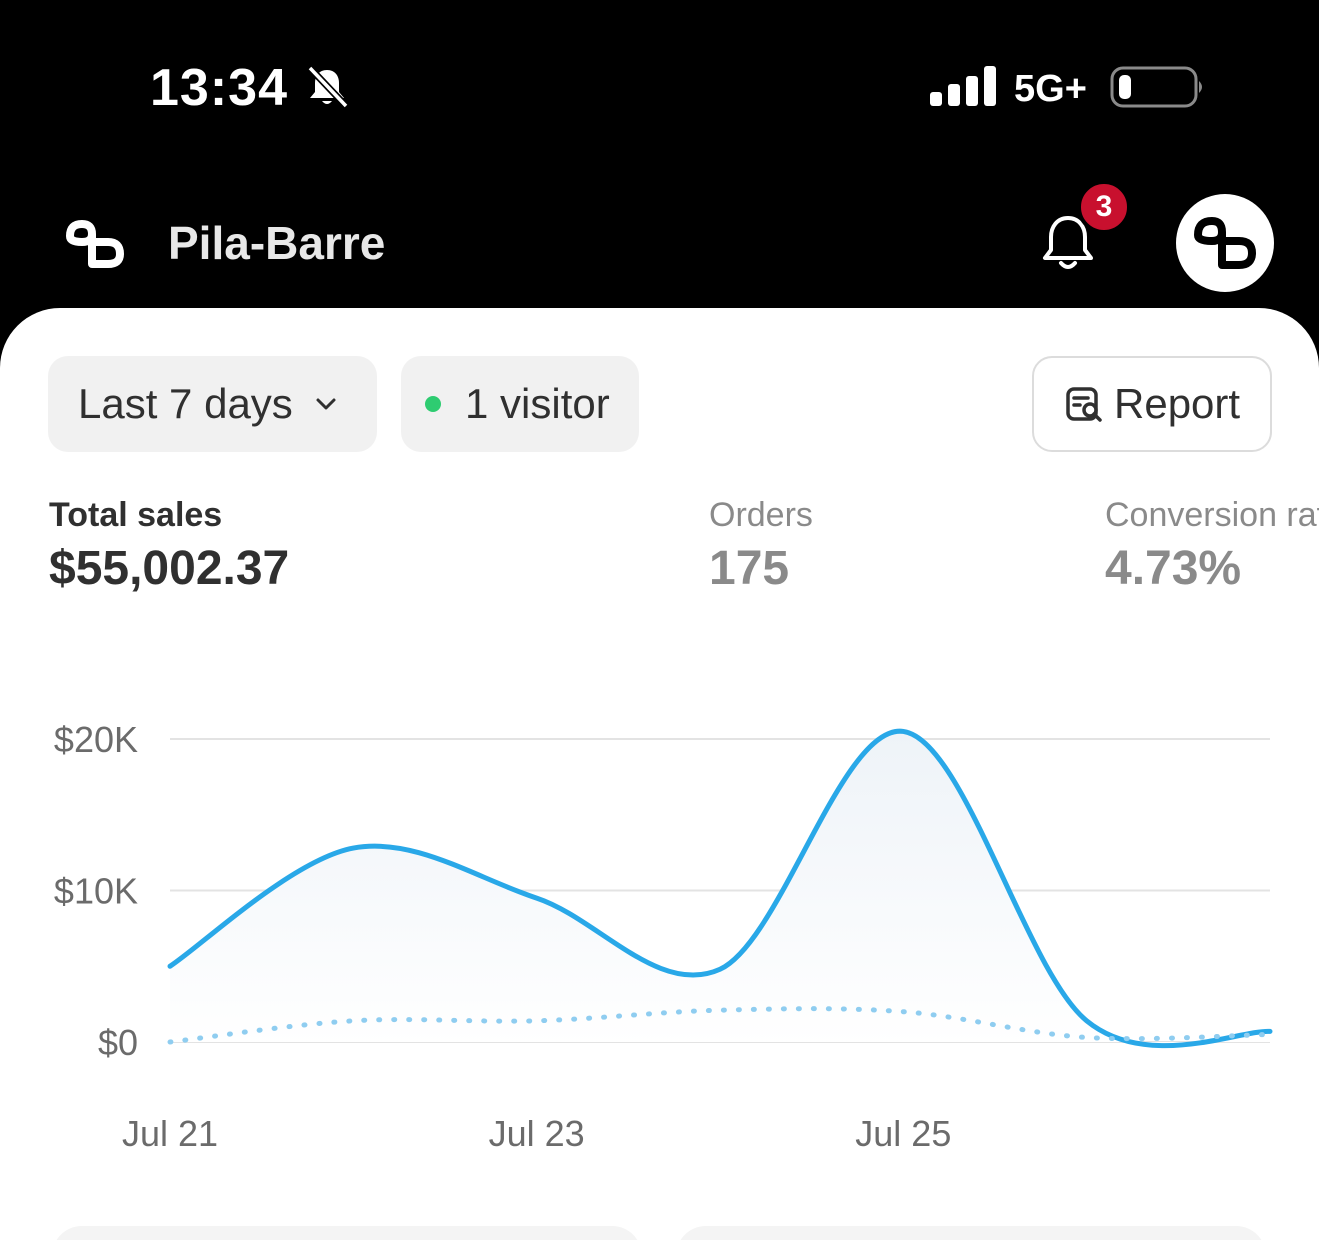  What do you see at coordinates (963, 86) in the screenshot?
I see `signal-icon` at bounding box center [963, 86].